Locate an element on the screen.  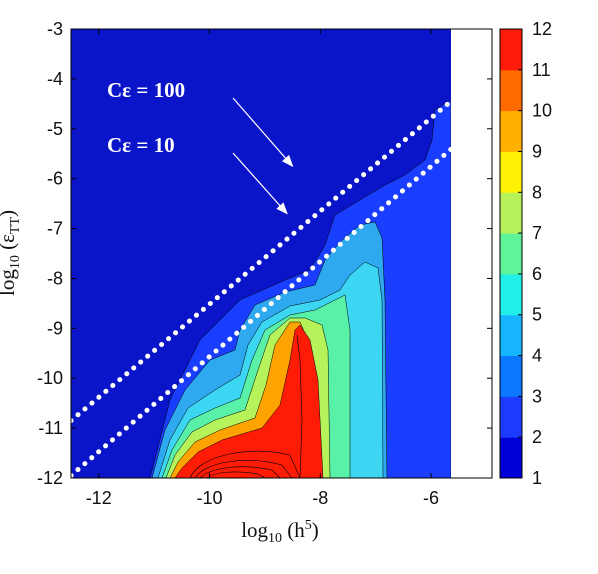
x-axis-label: log10 (h5) is located at coordinates (280, 532).